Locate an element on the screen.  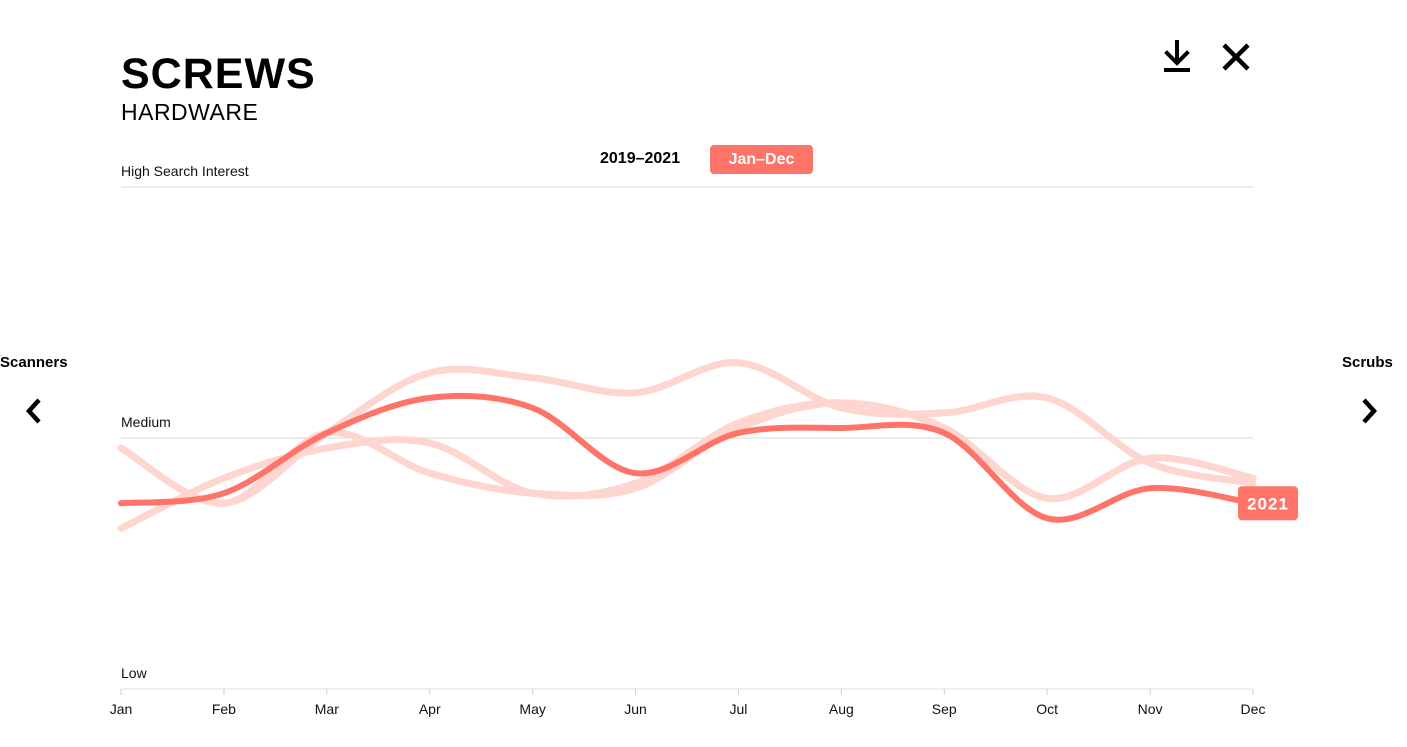
x-tick-label: Jul is located at coordinates (739, 709).